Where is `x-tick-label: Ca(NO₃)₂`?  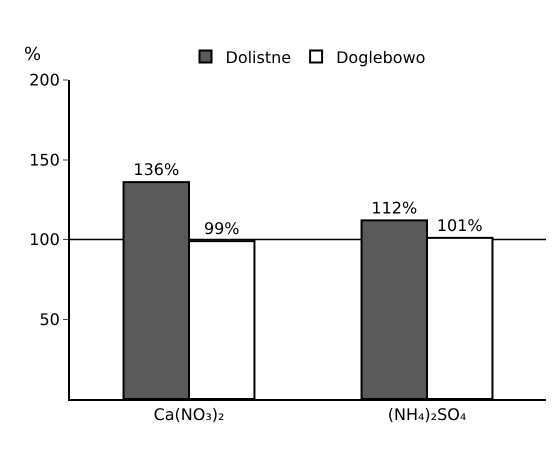
x-tick-label: Ca(NO₃)₂ is located at coordinates (189, 414).